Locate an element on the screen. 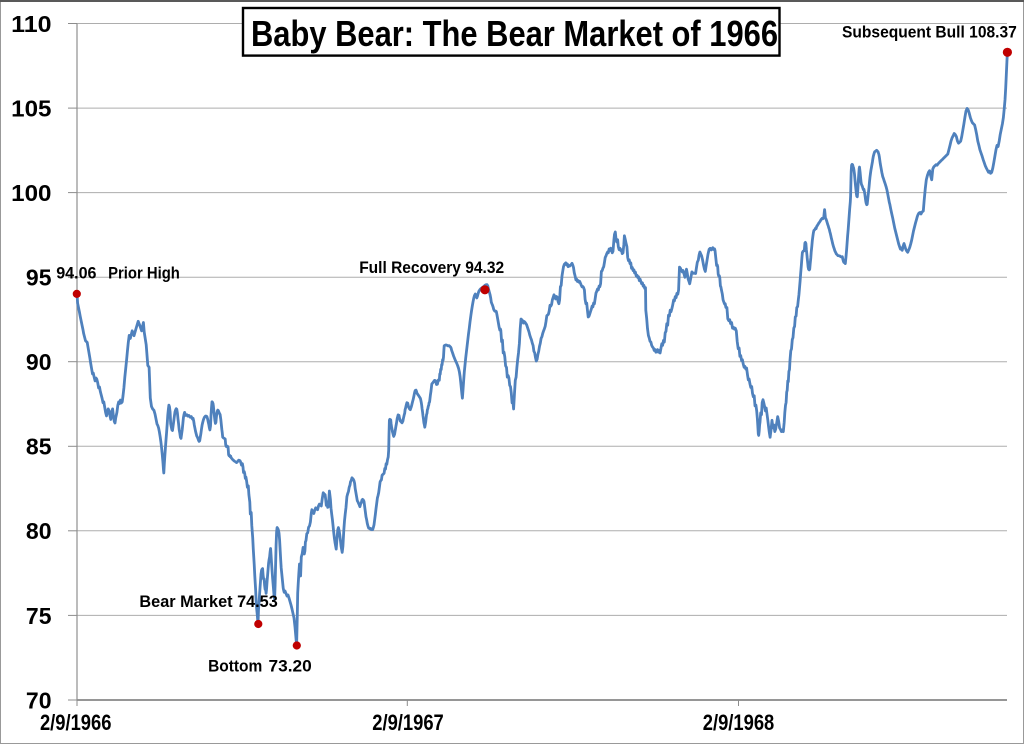 Image resolution: width=1024 pixels, height=744 pixels. svg-text: 105 is located at coordinates (31, 109).